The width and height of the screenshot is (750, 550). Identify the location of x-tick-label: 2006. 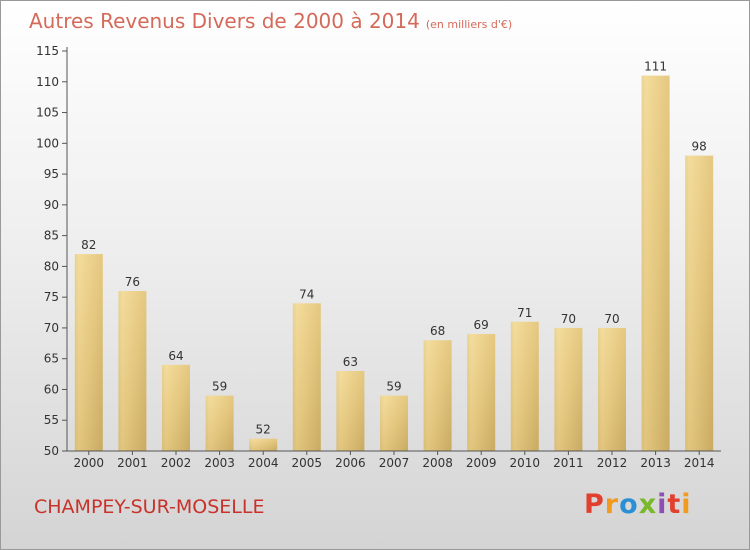
(350, 463).